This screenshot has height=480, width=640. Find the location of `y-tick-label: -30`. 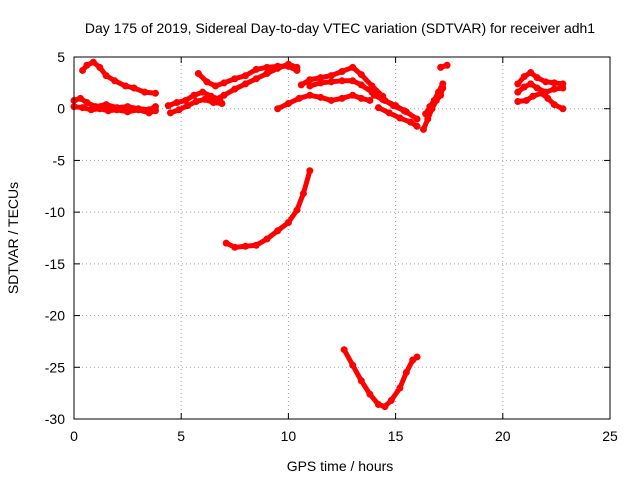

y-tick-label: -30 is located at coordinates (55, 419).